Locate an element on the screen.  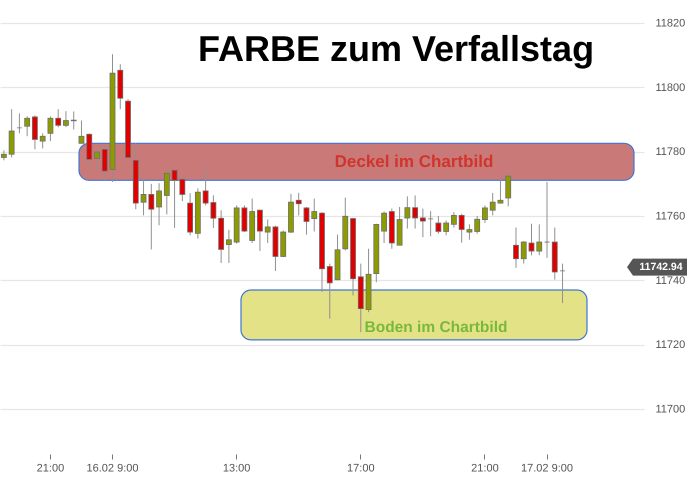
band-label: Boden im Chartbild is located at coordinates (436, 327).